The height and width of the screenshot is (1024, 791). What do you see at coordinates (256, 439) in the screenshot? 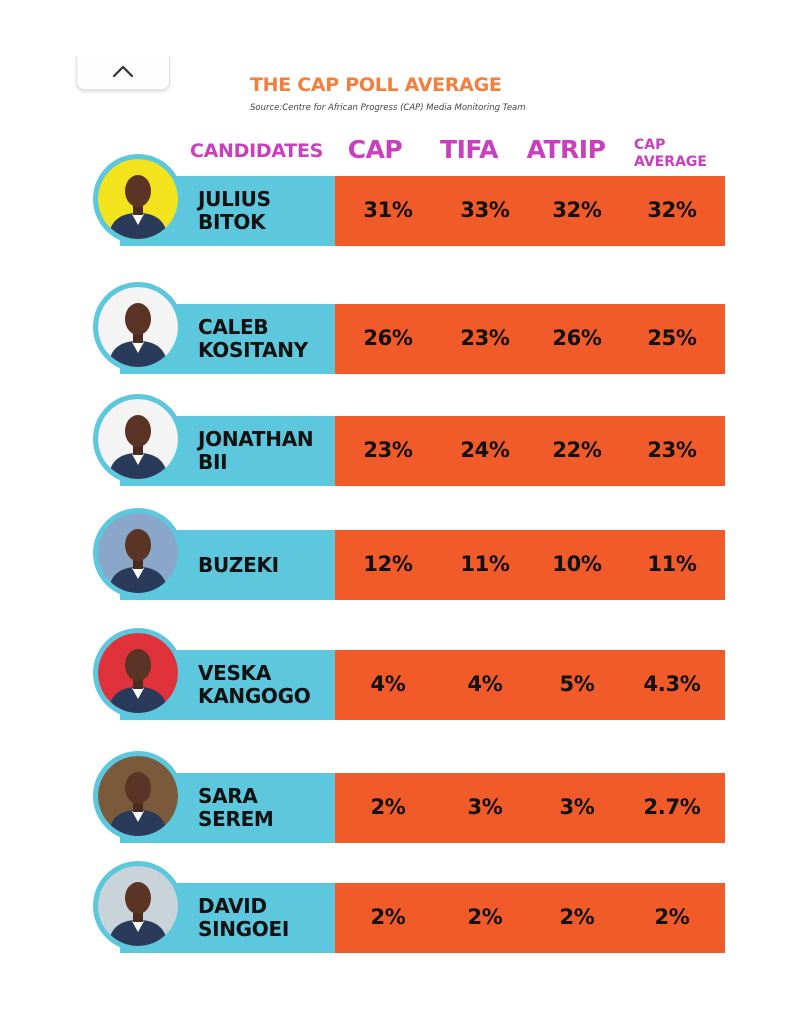
I see `candidate-name-line1: JONATHAN` at bounding box center [256, 439].